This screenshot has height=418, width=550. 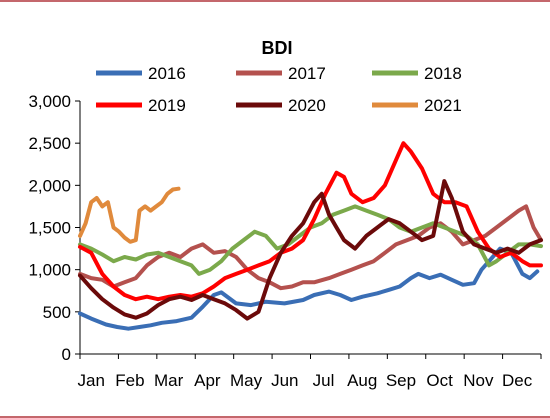 What do you see at coordinates (57, 312) in the screenshot?
I see `y-tick-label: 500` at bounding box center [57, 312].